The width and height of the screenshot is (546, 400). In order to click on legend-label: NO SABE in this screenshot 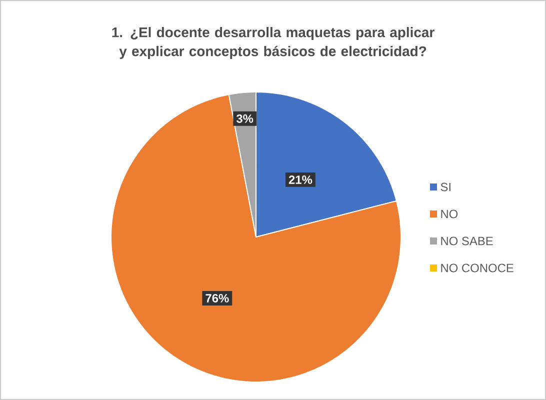, I will do `click(467, 241)`.